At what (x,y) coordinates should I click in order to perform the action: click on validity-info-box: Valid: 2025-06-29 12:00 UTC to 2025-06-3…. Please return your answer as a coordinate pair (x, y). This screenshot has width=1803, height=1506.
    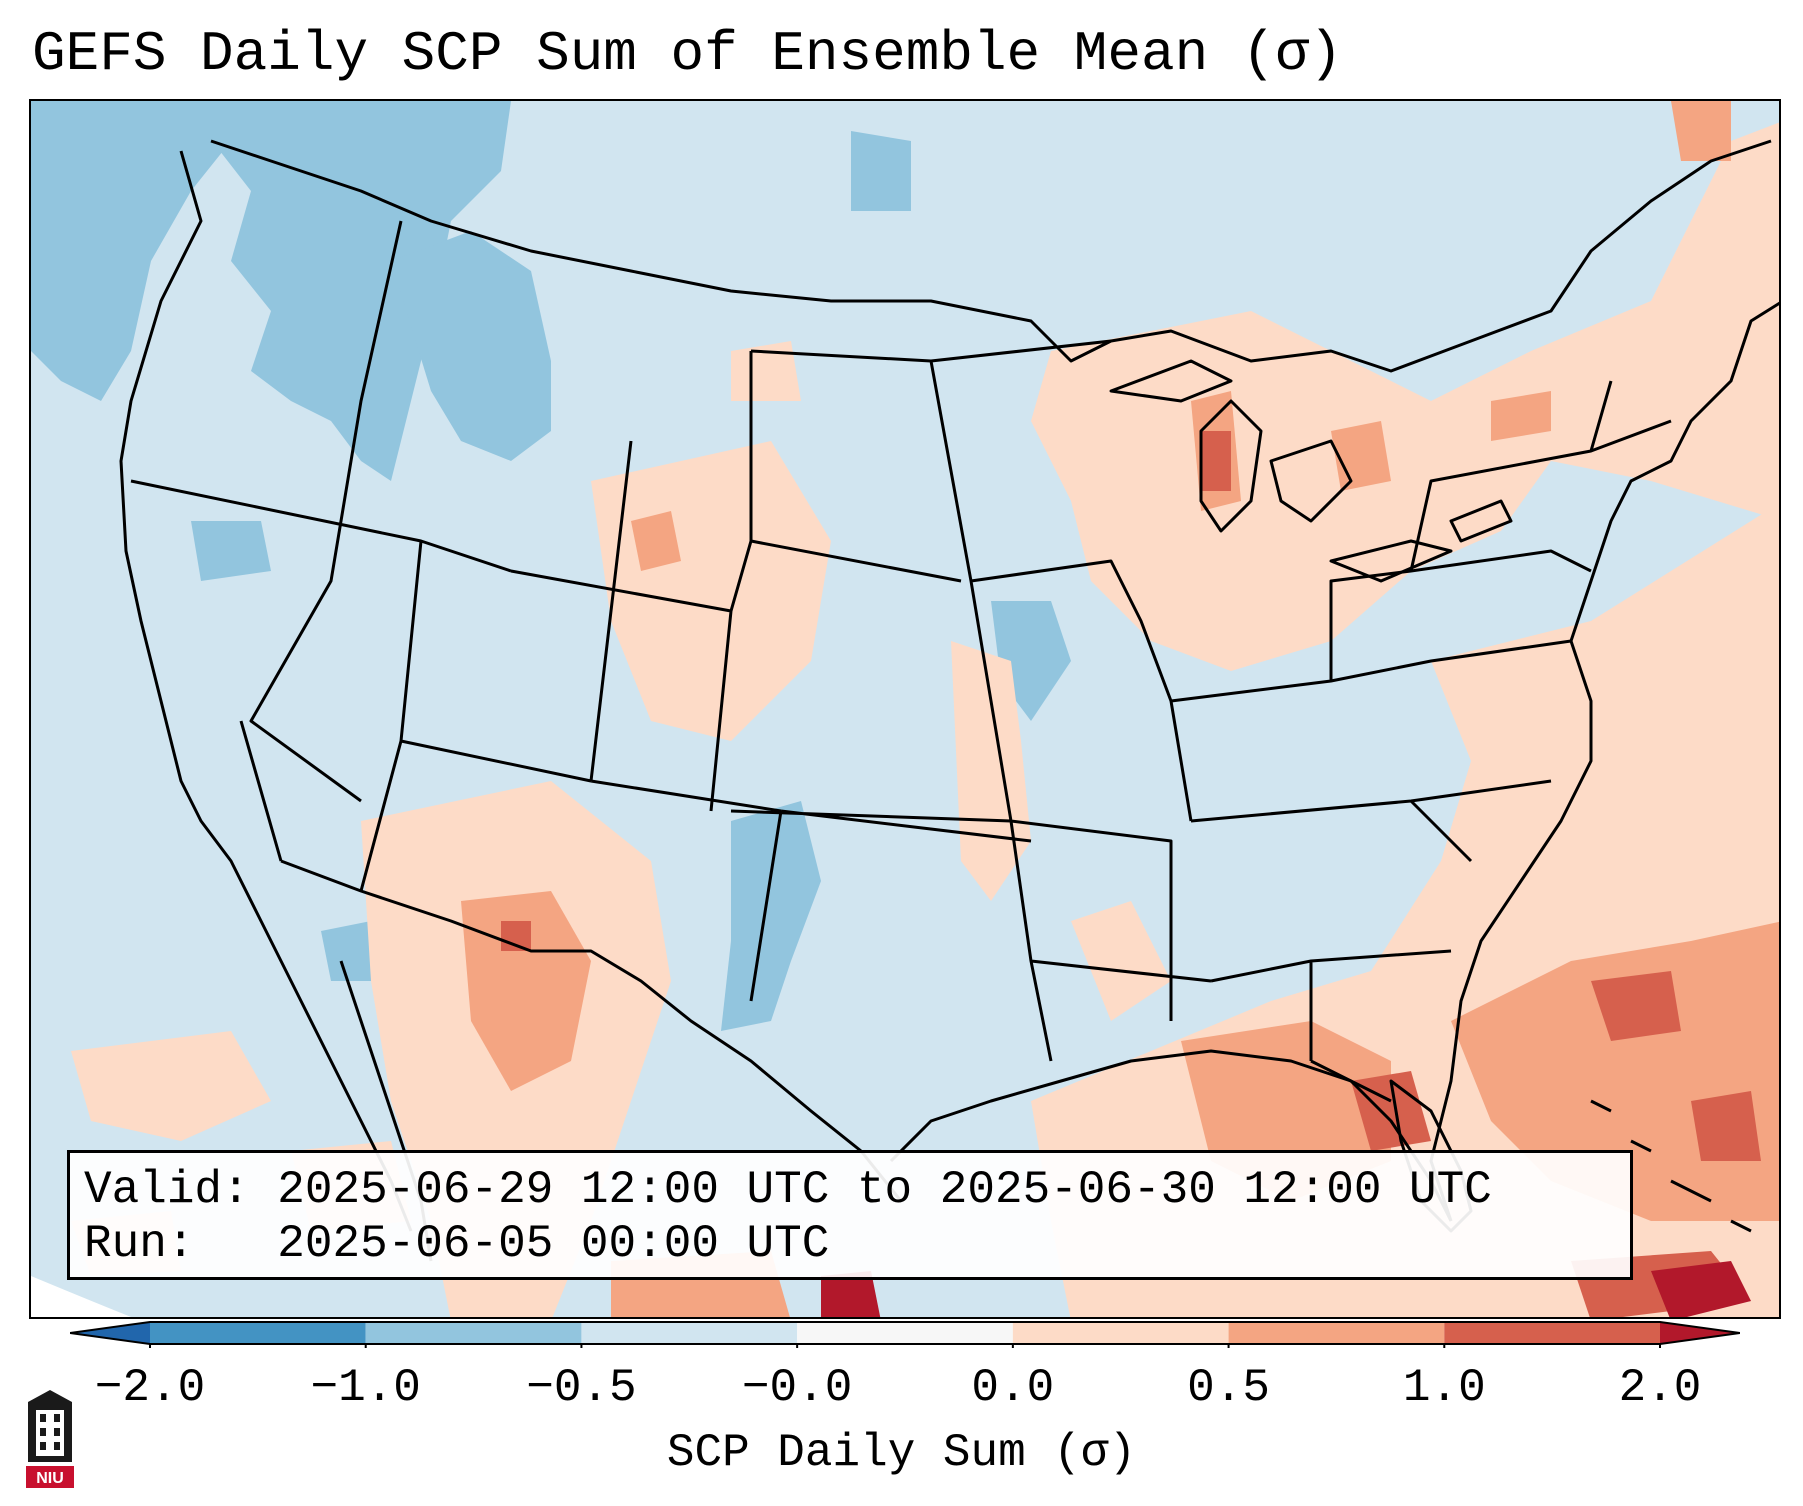
    Looking at the image, I should click on (850, 1215).